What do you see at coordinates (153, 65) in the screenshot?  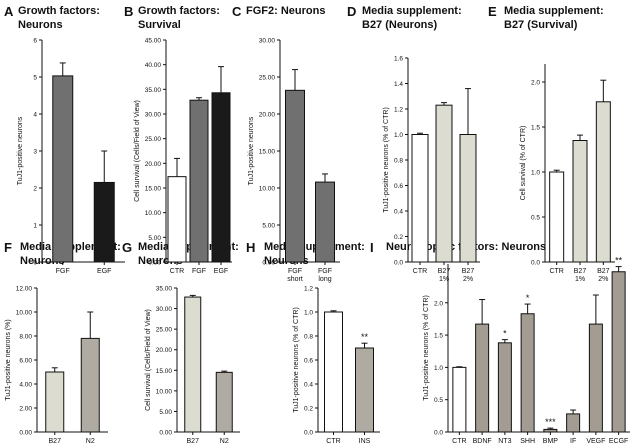 I see `y-tick-label: 40.00` at bounding box center [153, 65].